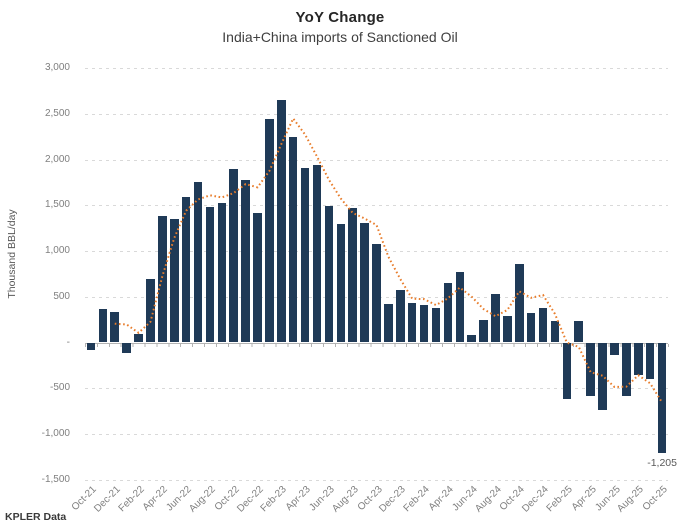 The height and width of the screenshot is (526, 680). What do you see at coordinates (57, 205) in the screenshot?
I see `y-tick-label: 1,500` at bounding box center [57, 205].